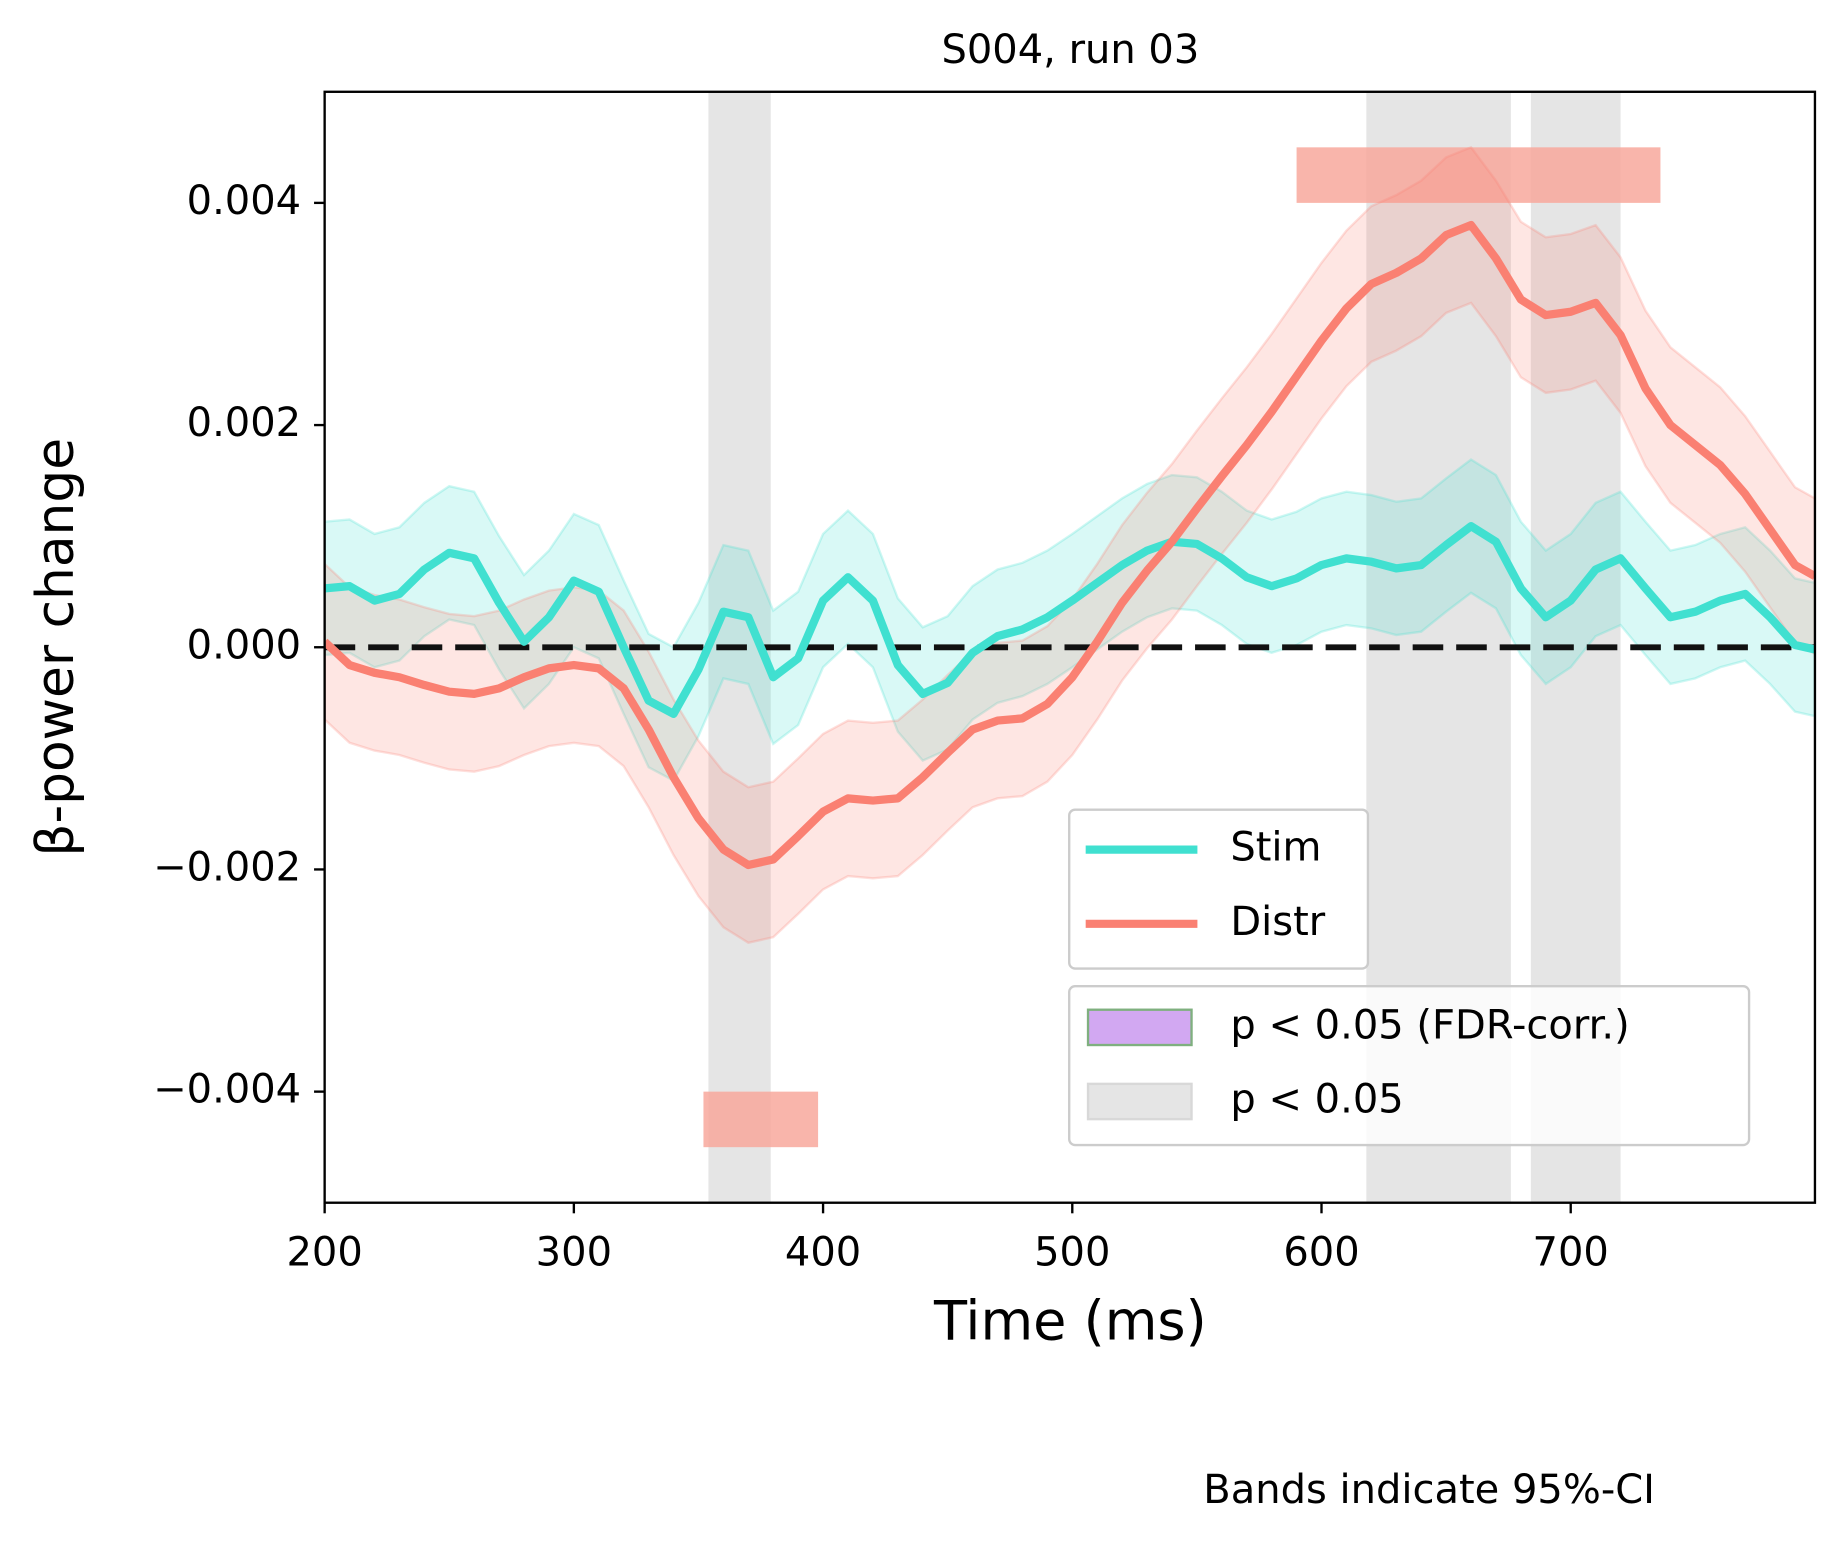 Image resolution: width=1842 pixels, height=1544 pixels. Describe the element at coordinates (324, 1252) in the screenshot. I see `x-tick-label: 200` at that location.